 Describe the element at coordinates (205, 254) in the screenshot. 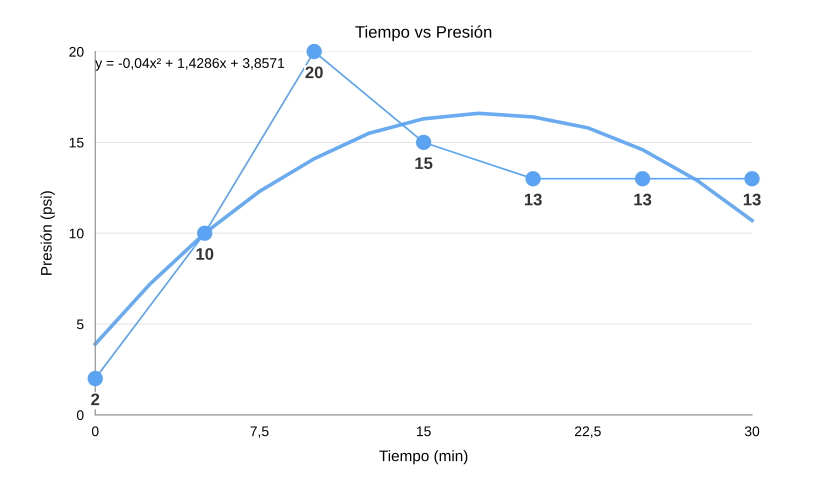

I see `data-label: 10` at that location.